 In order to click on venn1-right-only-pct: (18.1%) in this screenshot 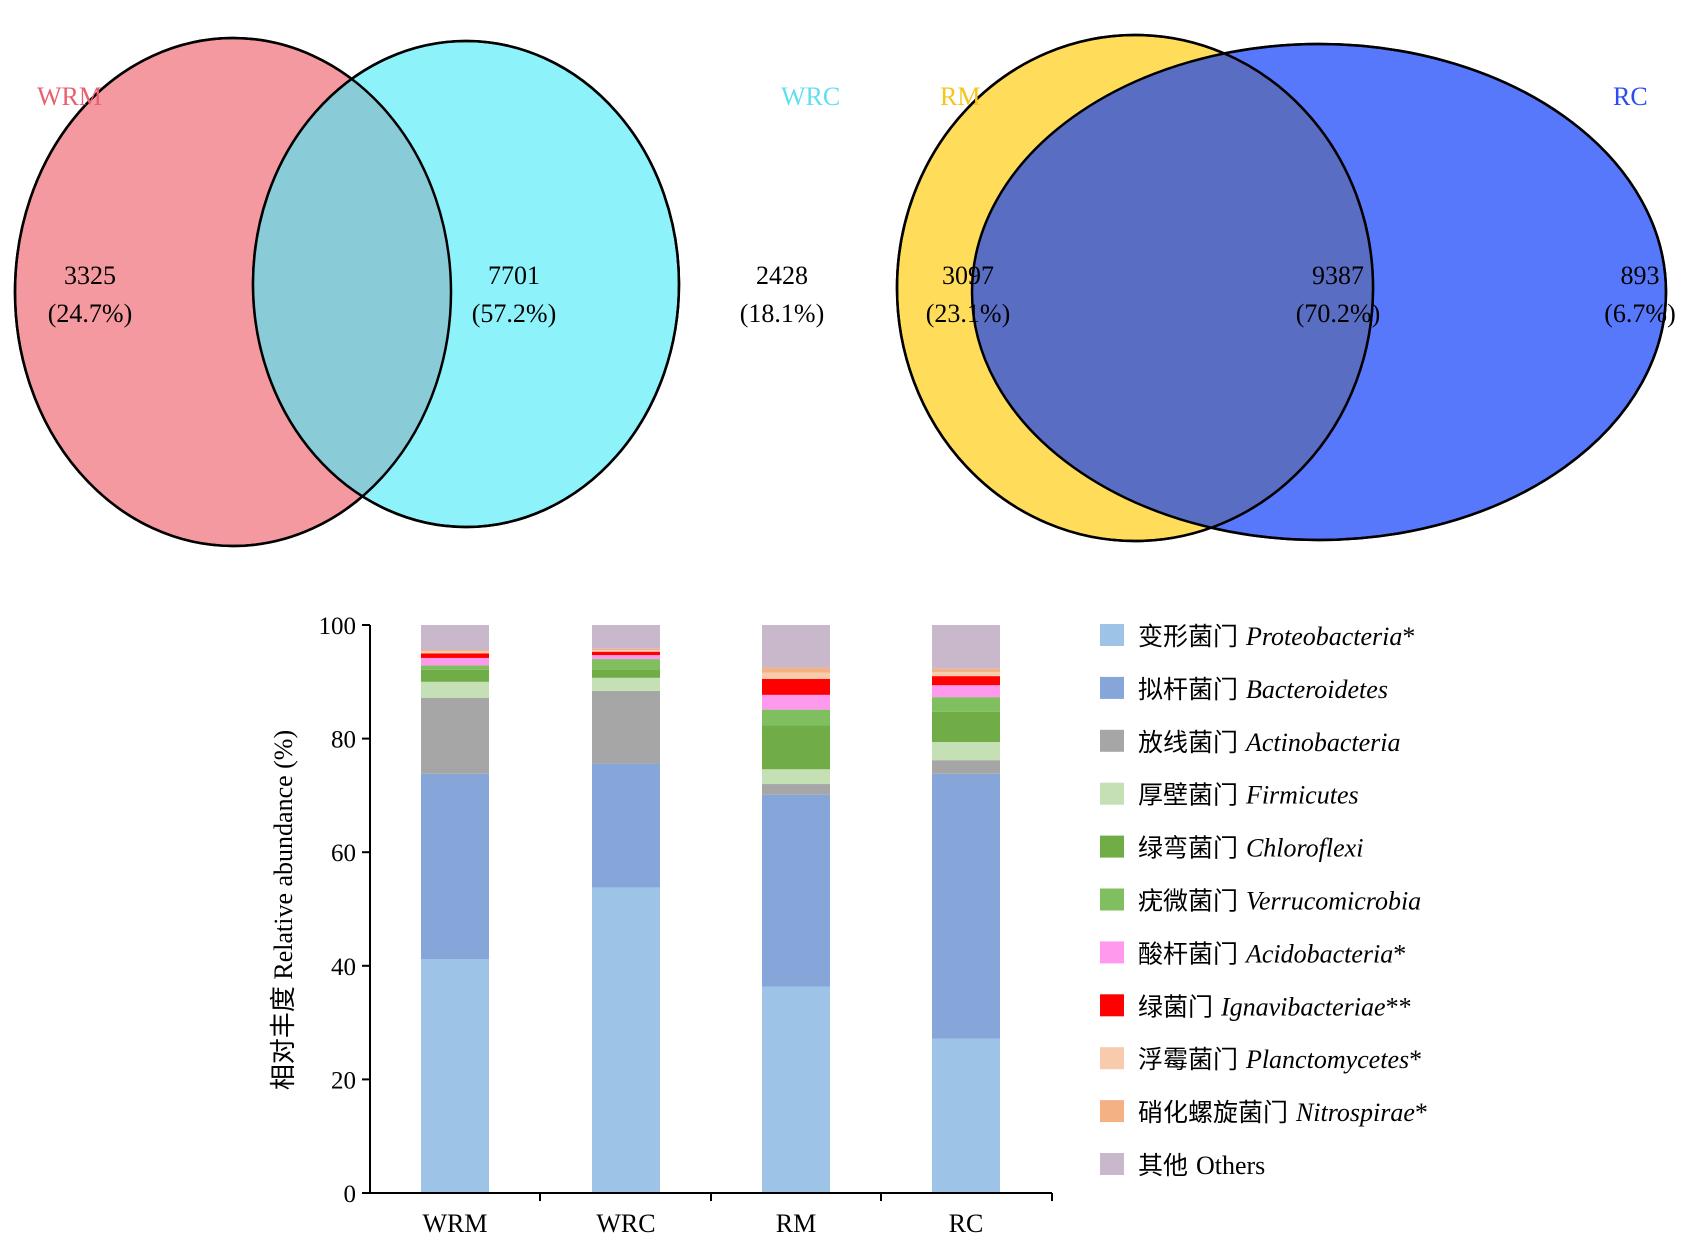, I will do `click(782, 313)`.